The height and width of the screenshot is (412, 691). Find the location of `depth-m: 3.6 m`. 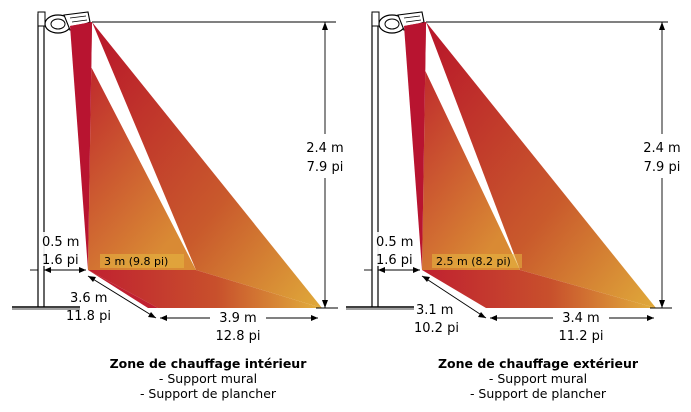

depth-m: 3.6 m is located at coordinates (88, 298).